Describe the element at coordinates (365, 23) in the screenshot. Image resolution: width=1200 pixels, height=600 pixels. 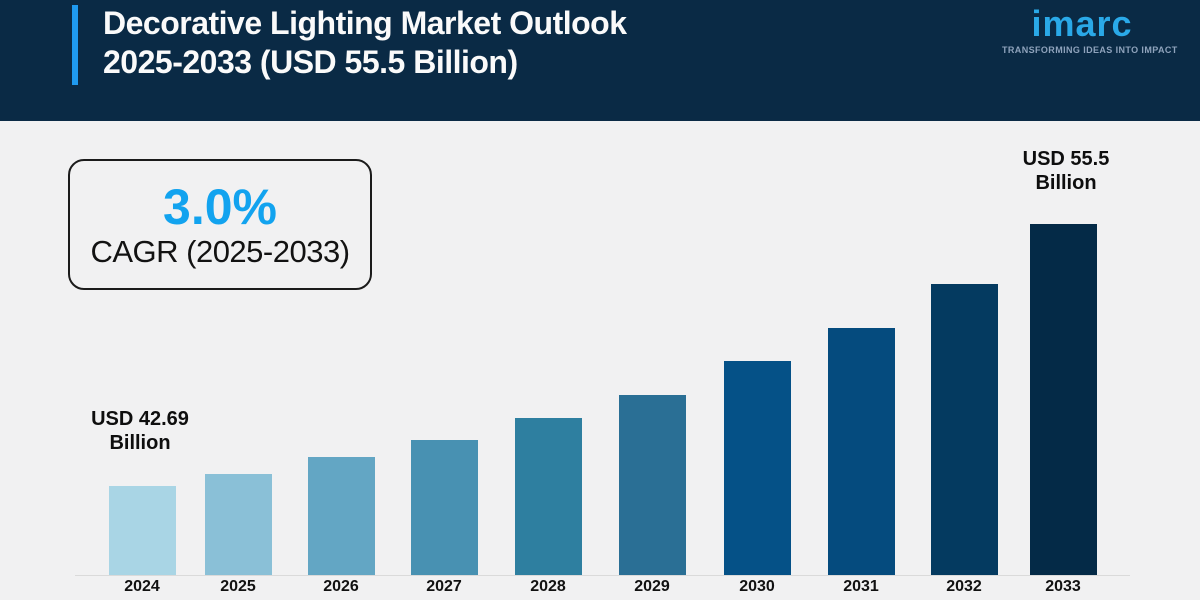
I see `page-title-line1: Decorative Lighting Market Outlook` at that location.